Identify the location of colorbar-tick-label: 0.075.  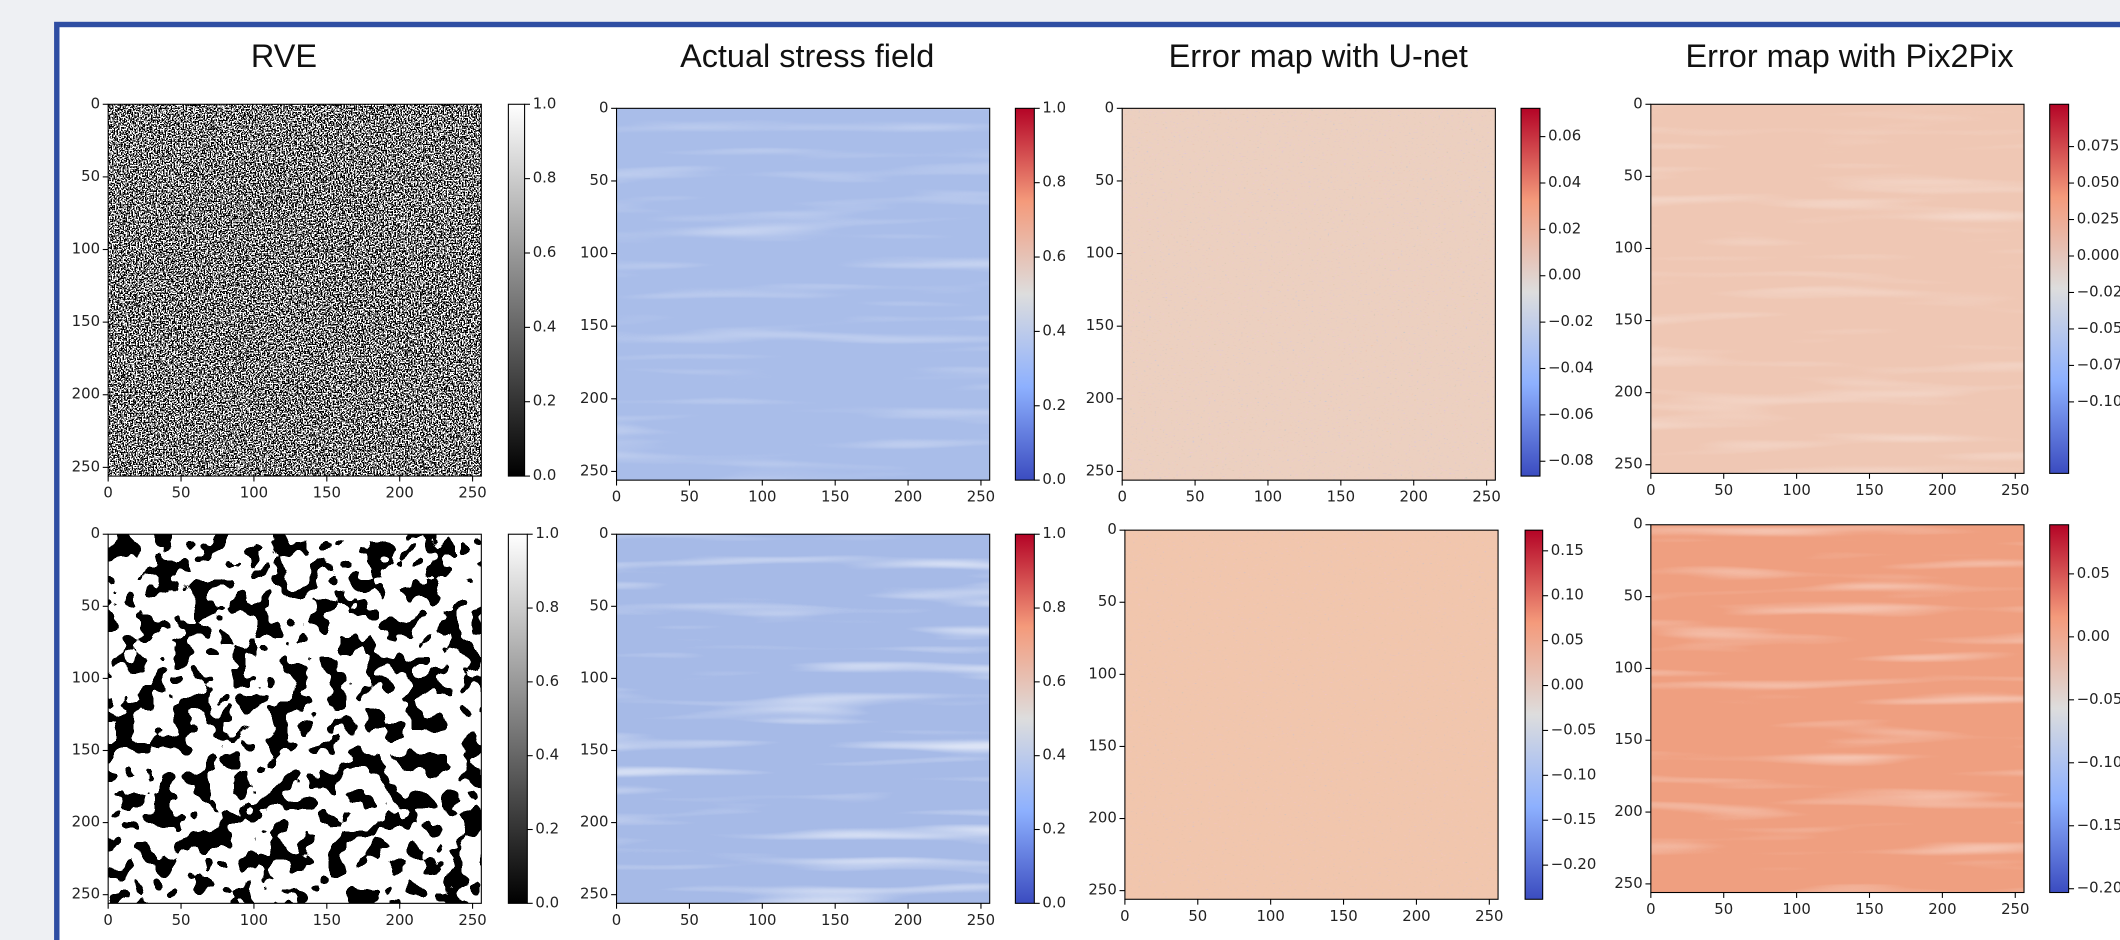
(2098, 146).